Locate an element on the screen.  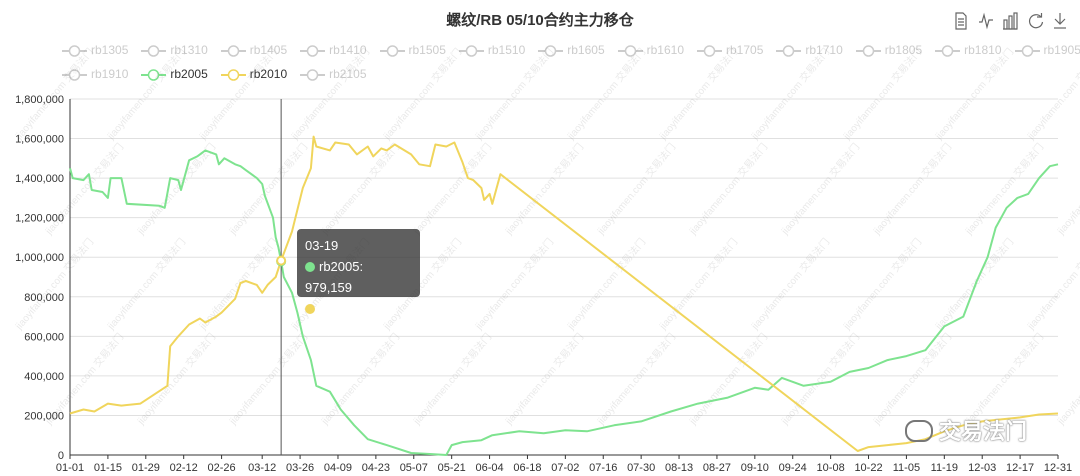
x-tick-label: 06-04 is located at coordinates (489, 468).